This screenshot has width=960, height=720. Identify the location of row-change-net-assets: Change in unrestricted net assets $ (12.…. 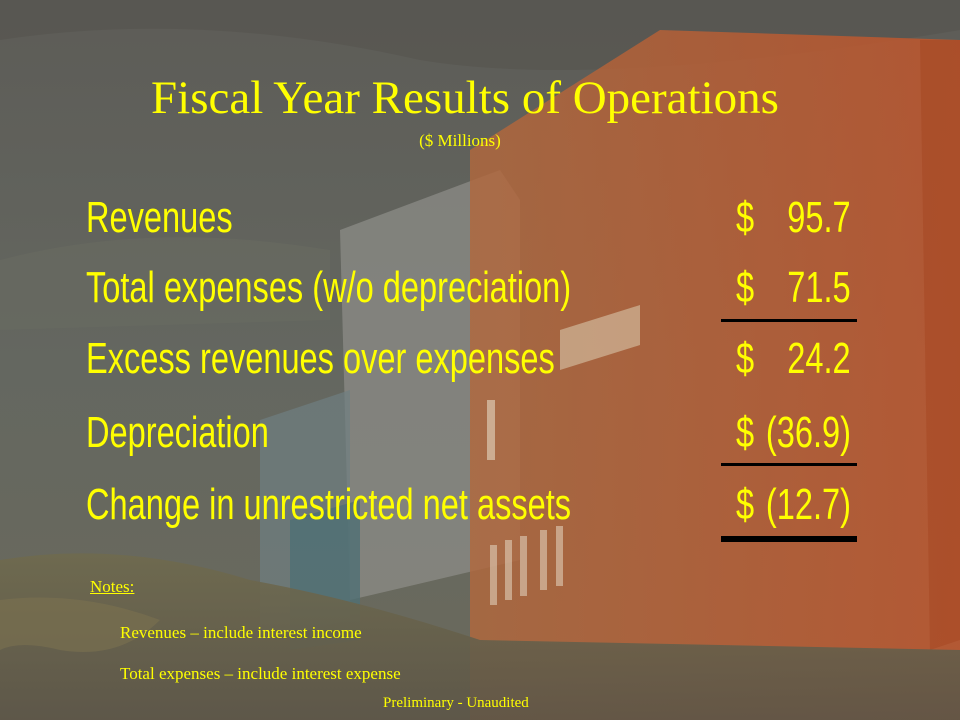
(476, 508).